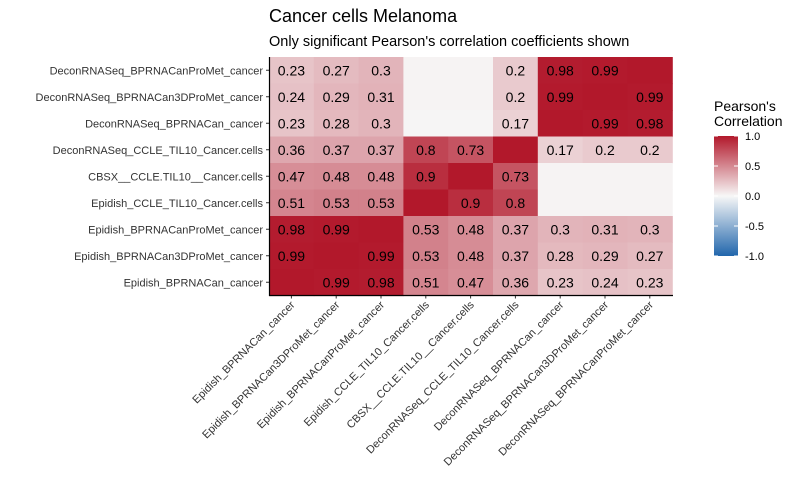  Describe the element at coordinates (158, 151) in the screenshot. I see `y-tick-label: DeconRNASeq_CCLE_TIL10_Cancer.cells` at that location.